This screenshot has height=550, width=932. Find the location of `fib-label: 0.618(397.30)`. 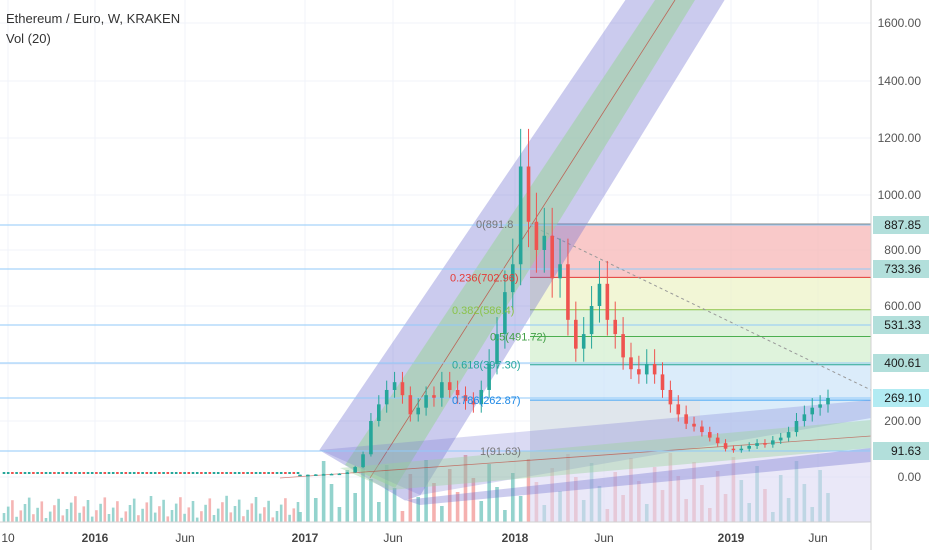

fib-label: 0.618(397.30) is located at coordinates (486, 366).